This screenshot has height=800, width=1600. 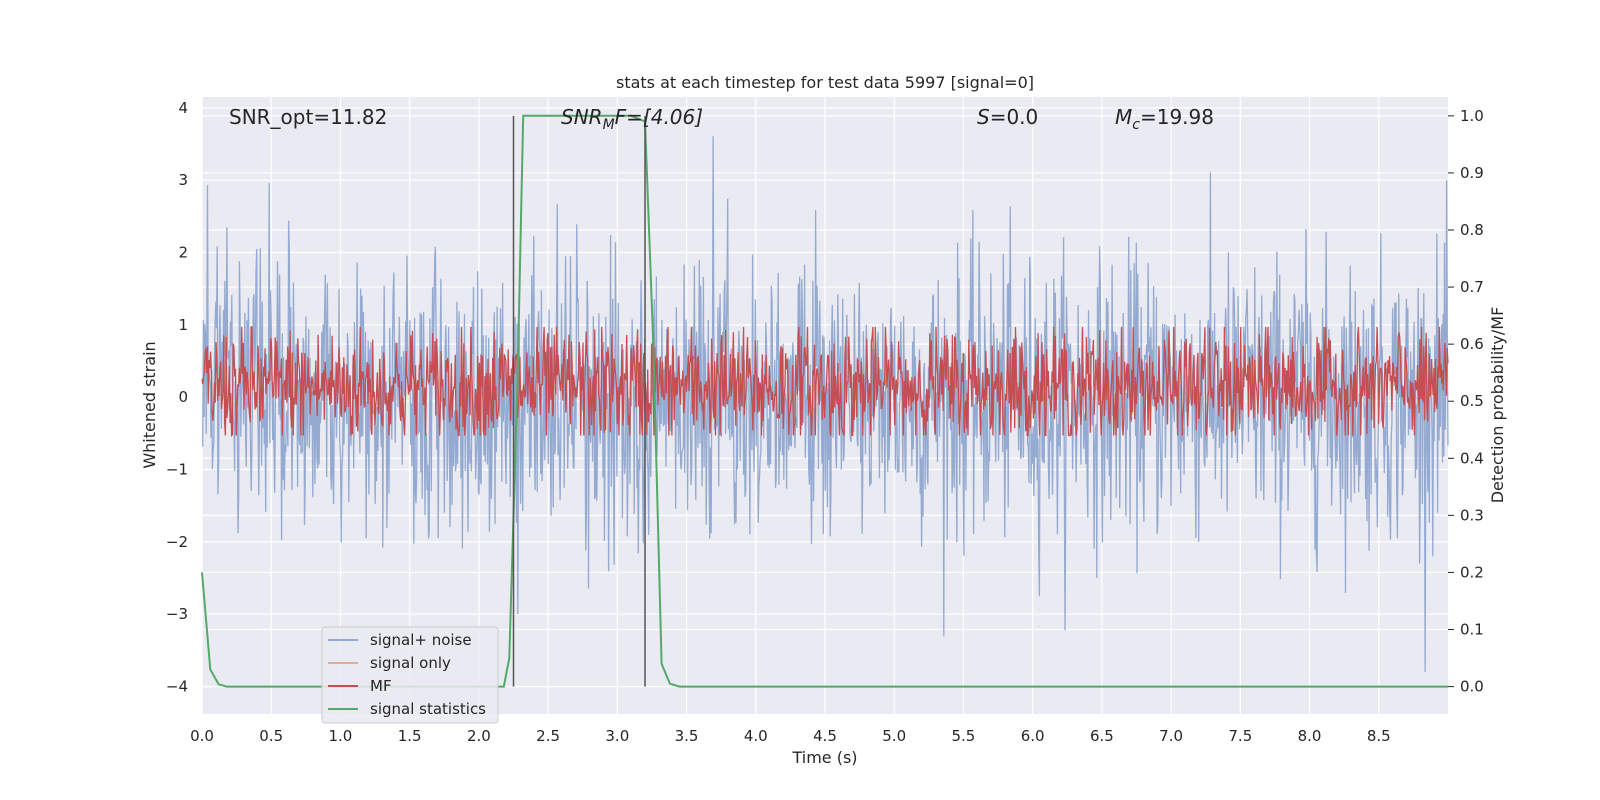 What do you see at coordinates (1472, 458) in the screenshot?
I see `y-right-tick-label: 0.4` at bounding box center [1472, 458].